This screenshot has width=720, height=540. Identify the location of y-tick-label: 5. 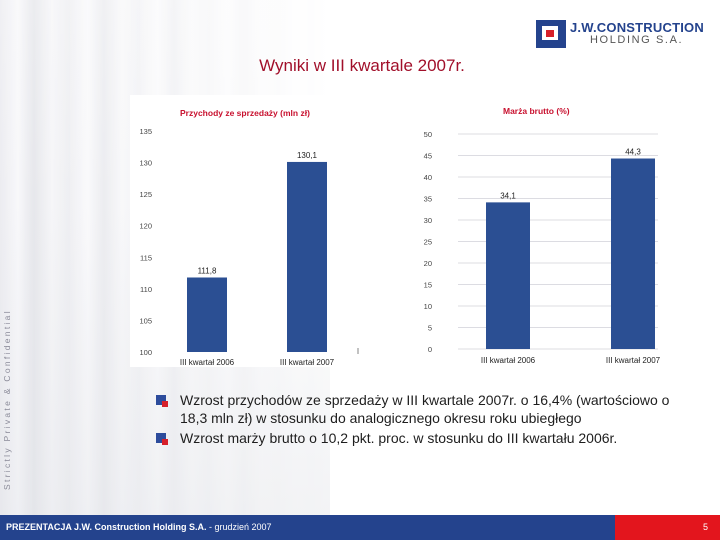
(430, 328).